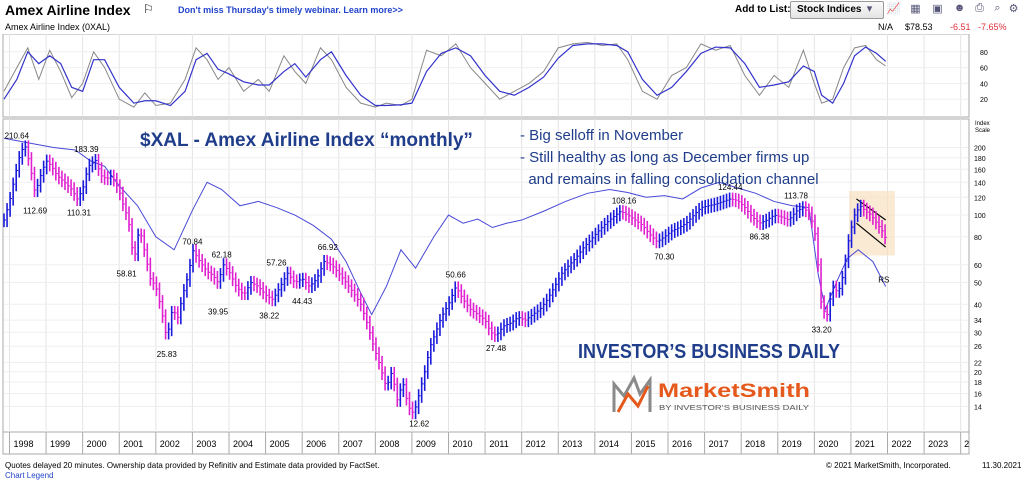 This screenshot has width=1024, height=481. I want to click on price-label: 58.81, so click(127, 274).